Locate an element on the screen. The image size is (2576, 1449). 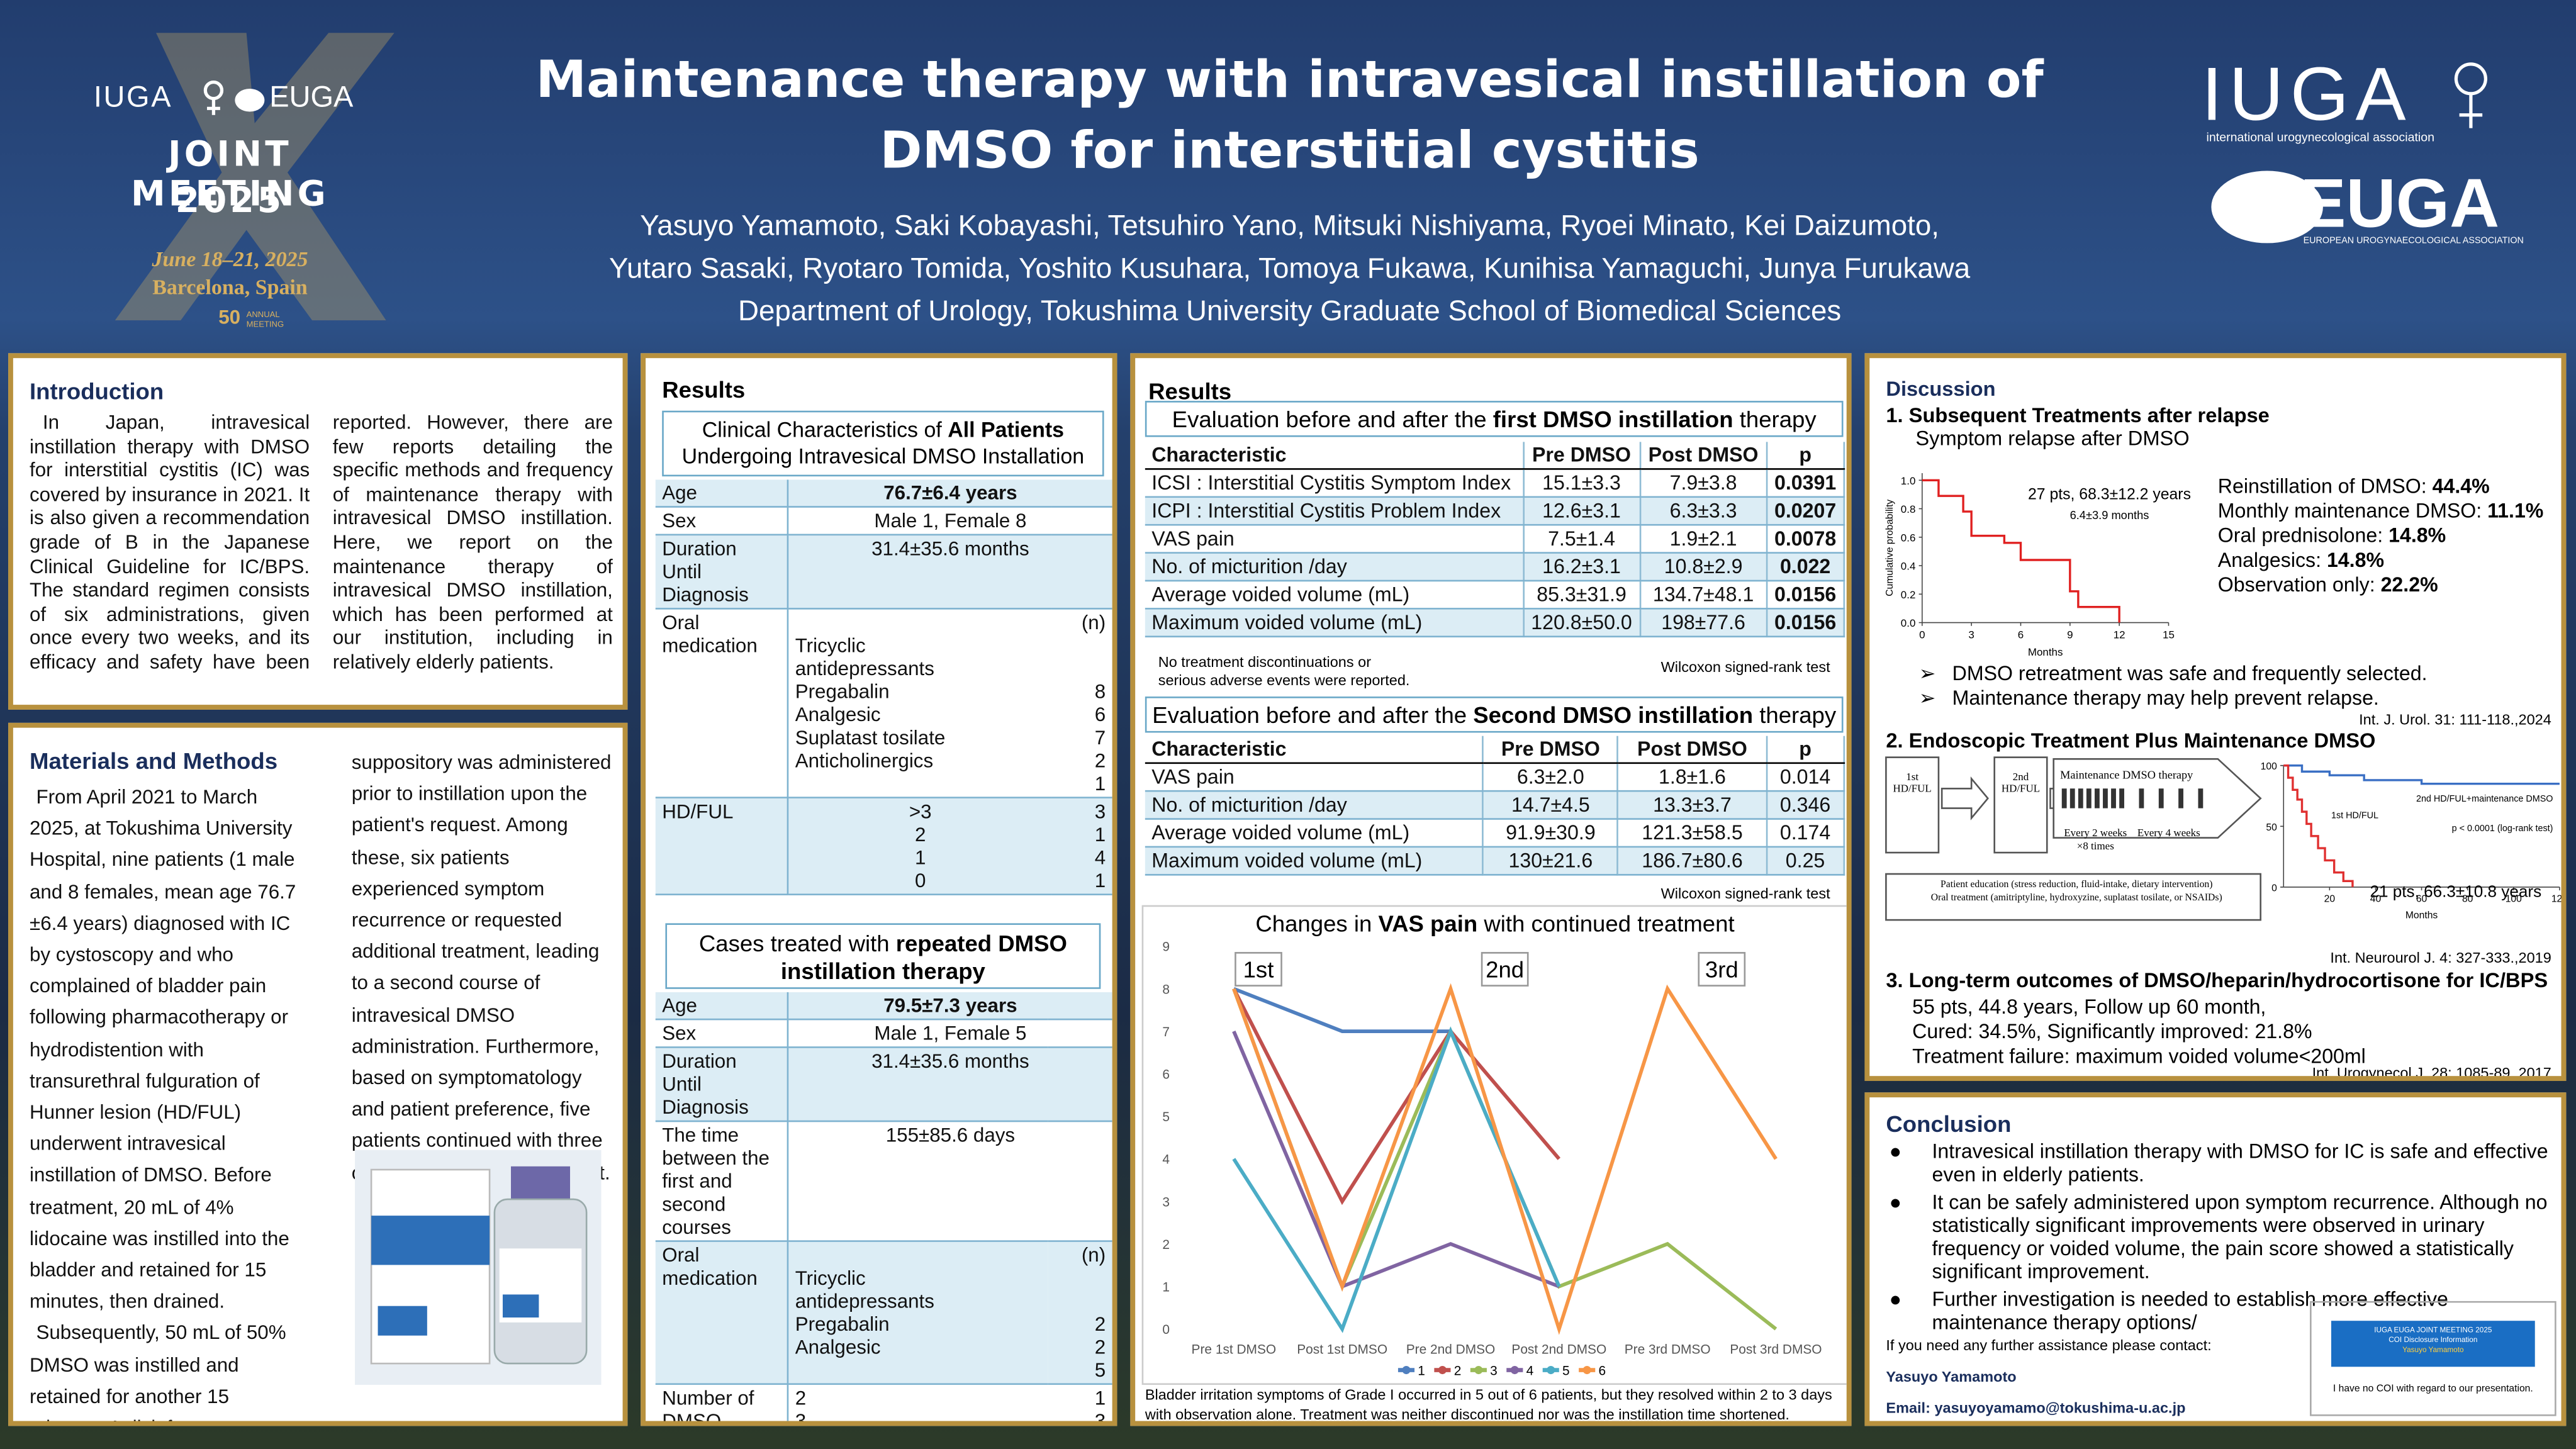
cell: 6.3±2.0 is located at coordinates (1551, 777).